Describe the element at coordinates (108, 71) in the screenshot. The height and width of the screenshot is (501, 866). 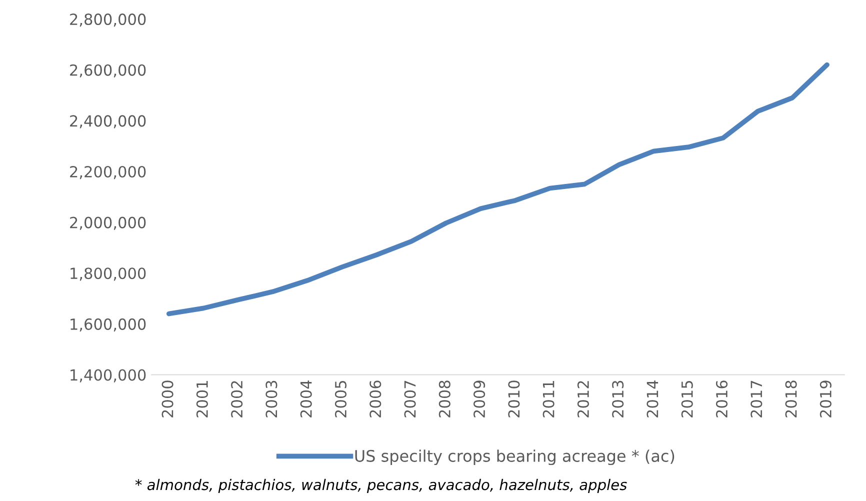
I see `y-tick-label: 2,600,000` at that location.